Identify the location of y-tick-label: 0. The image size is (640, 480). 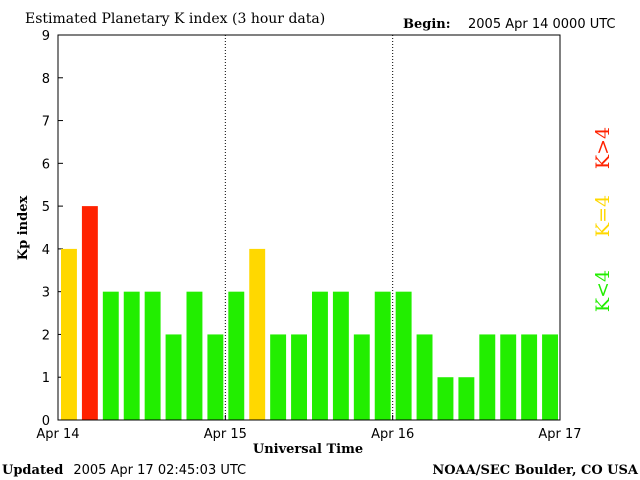
(46, 421).